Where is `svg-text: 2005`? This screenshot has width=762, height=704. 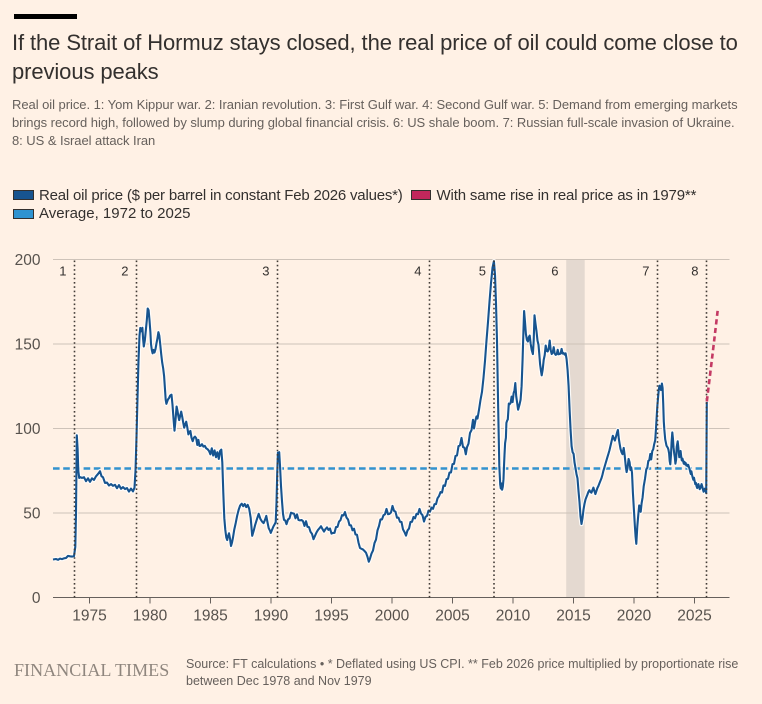
svg-text: 2005 is located at coordinates (452, 616).